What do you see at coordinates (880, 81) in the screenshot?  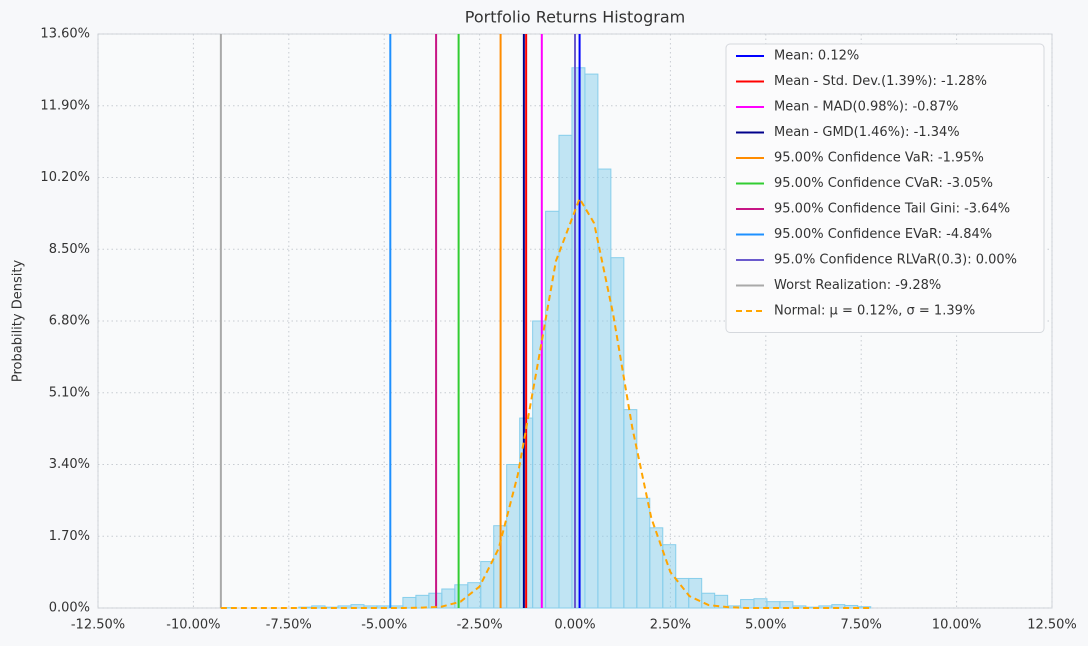 I see `legend-label: Mean - Std. Dev.(1.39%): -1.28%` at bounding box center [880, 81].